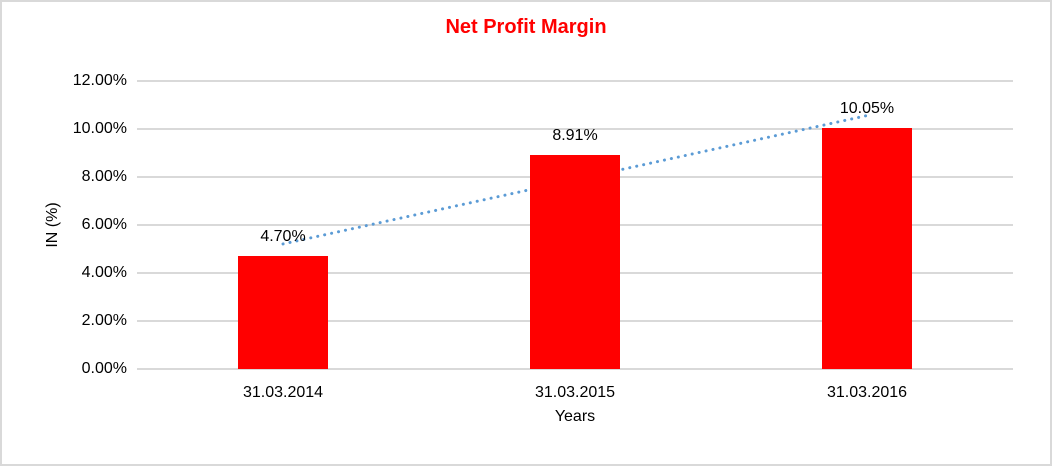  I want to click on y-tick-label: 0.00%, so click(104, 368).